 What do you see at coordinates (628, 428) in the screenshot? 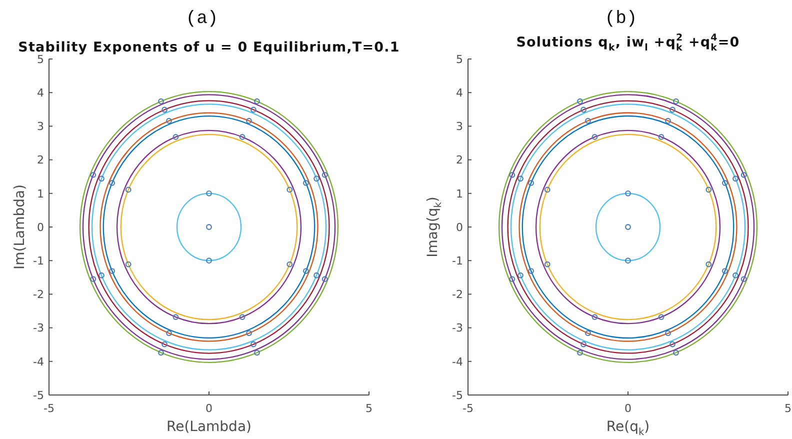
I see `x-axis-title: Re(q$_{k}$)` at bounding box center [628, 428].